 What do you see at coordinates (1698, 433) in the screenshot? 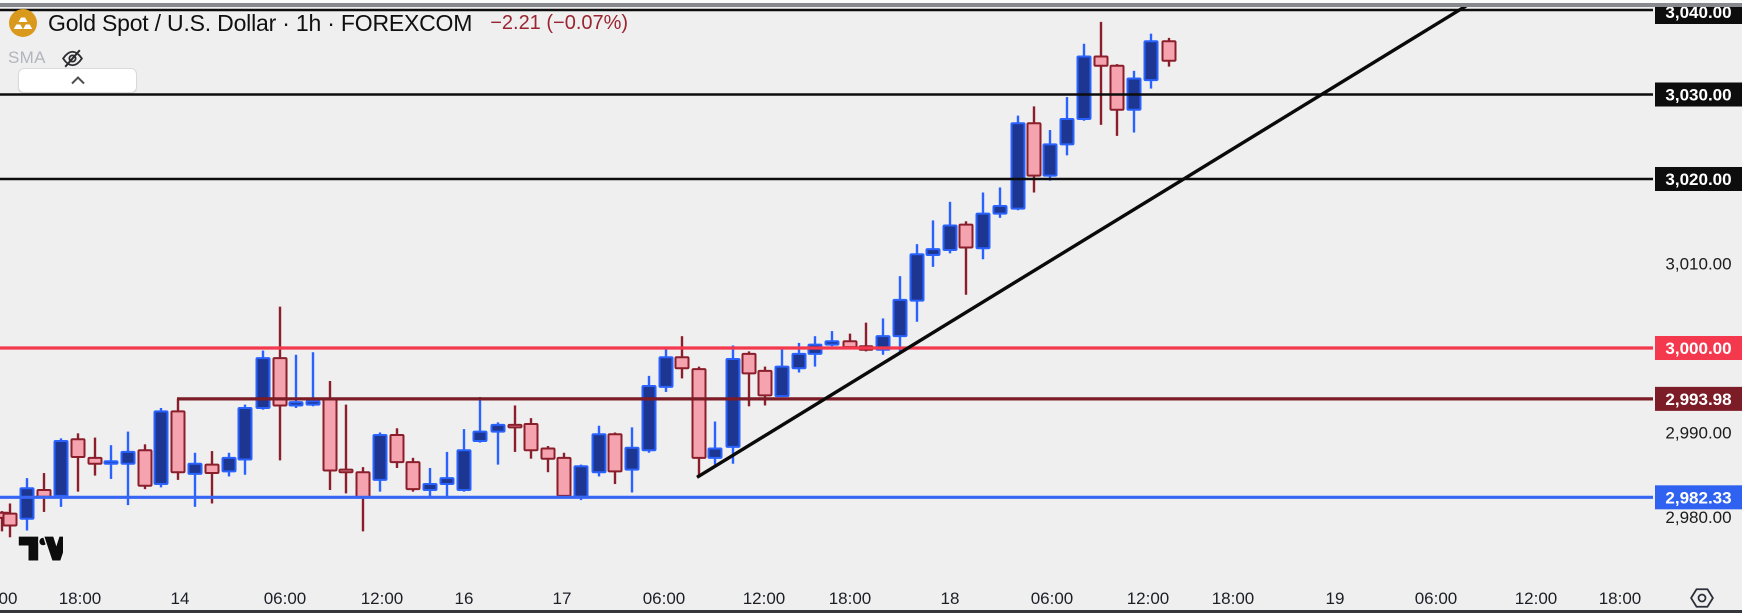
I see `price-label-plain: 2,990.00` at bounding box center [1698, 433].